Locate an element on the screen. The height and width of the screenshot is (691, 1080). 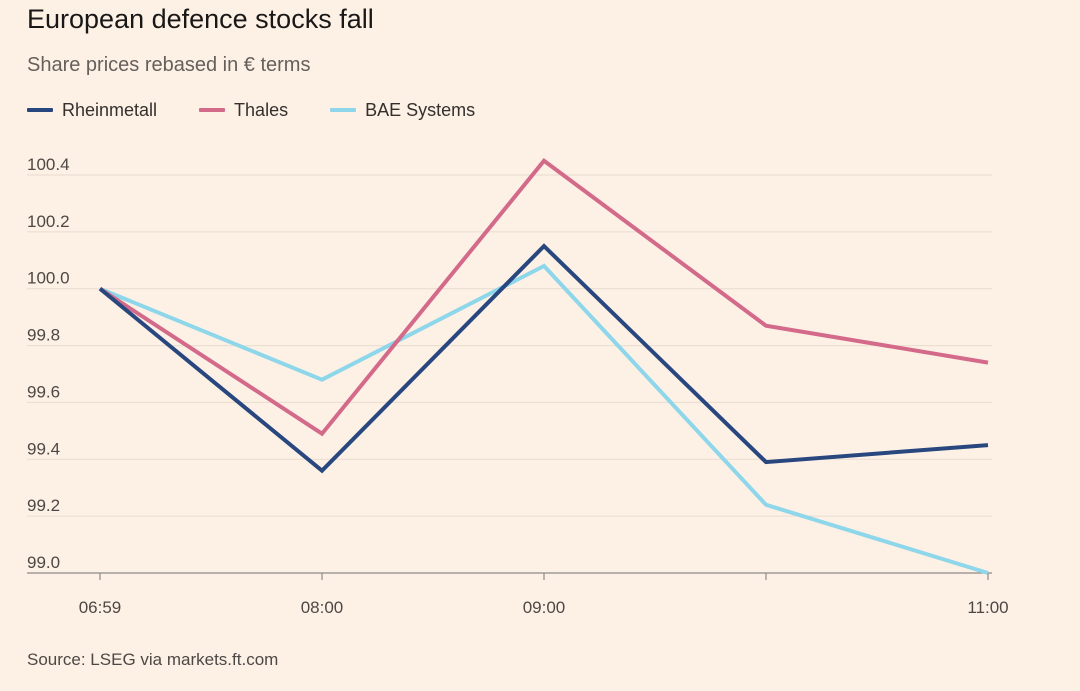
legend-item-bae-systems: BAE Systems is located at coordinates (402, 110).